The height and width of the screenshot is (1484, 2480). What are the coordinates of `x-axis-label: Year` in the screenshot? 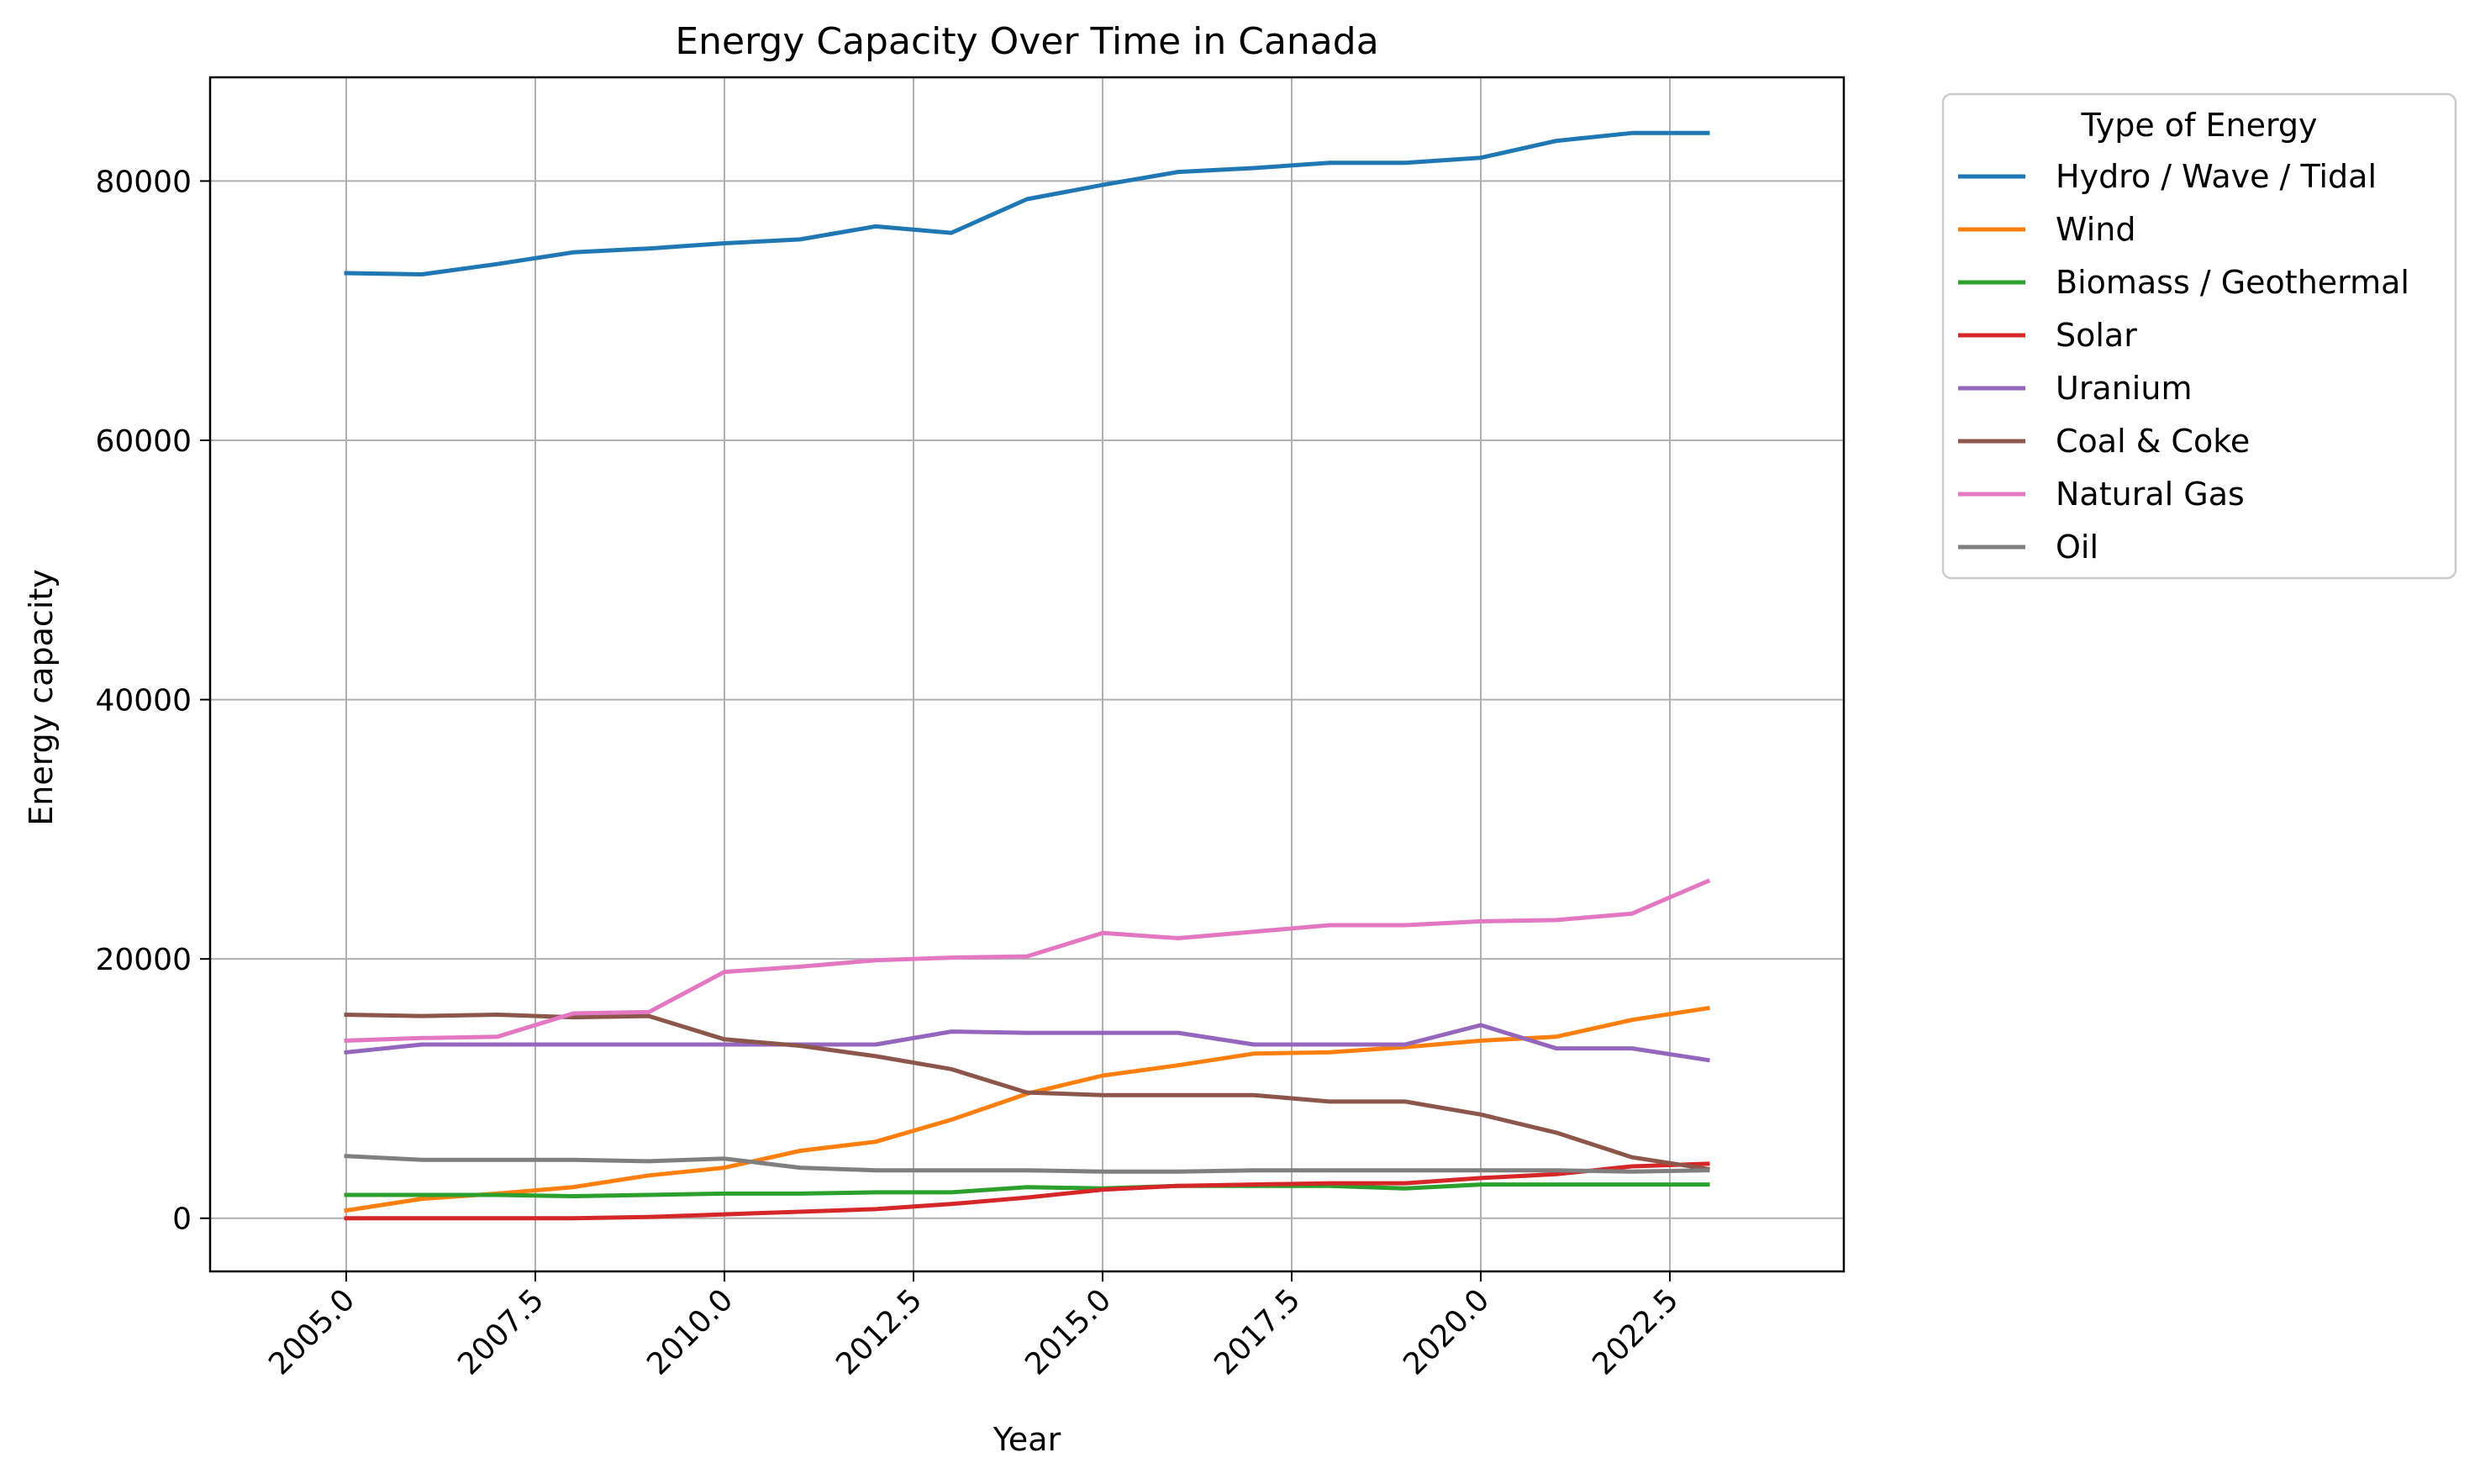 It's located at (1027, 1439).